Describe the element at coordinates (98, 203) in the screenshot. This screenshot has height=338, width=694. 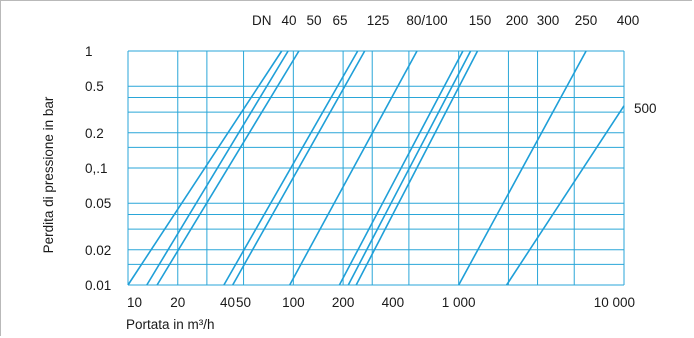
I see `y-tick-label: 0.05` at that location.